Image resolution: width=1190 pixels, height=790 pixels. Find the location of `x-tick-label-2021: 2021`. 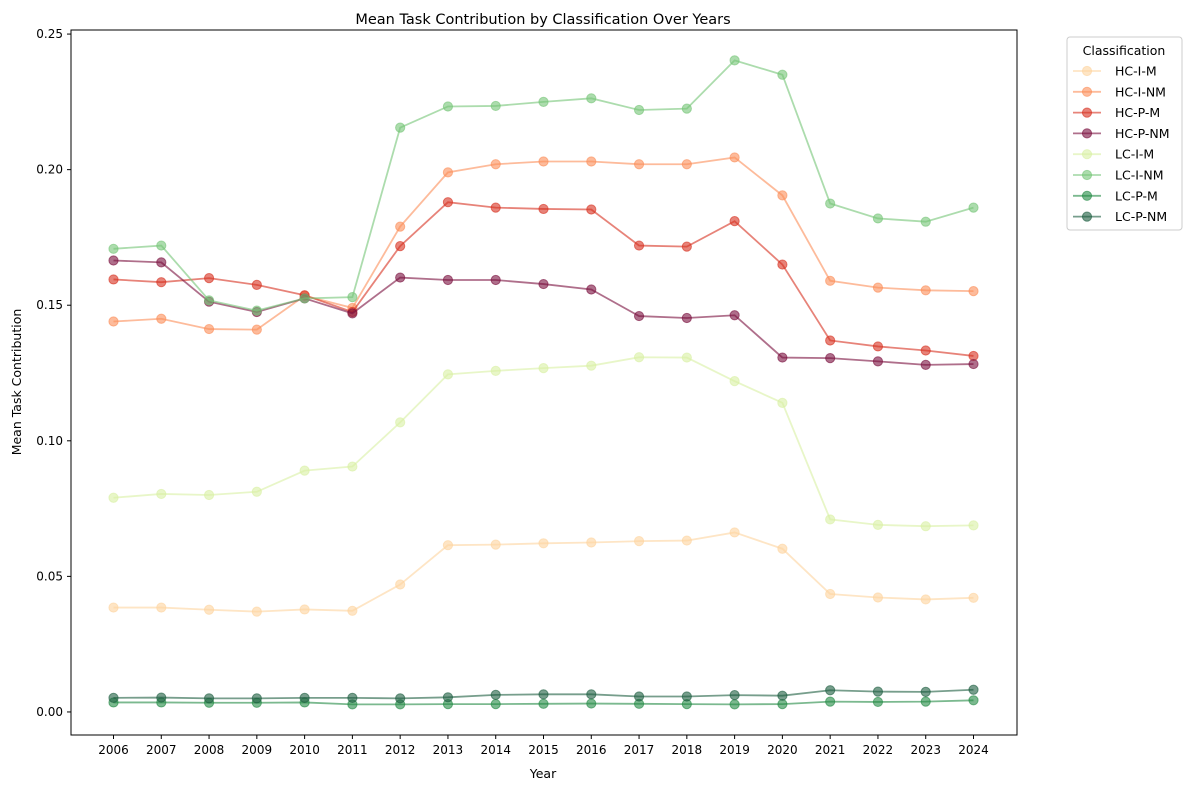

x-tick-label-2021: 2021 is located at coordinates (830, 750).